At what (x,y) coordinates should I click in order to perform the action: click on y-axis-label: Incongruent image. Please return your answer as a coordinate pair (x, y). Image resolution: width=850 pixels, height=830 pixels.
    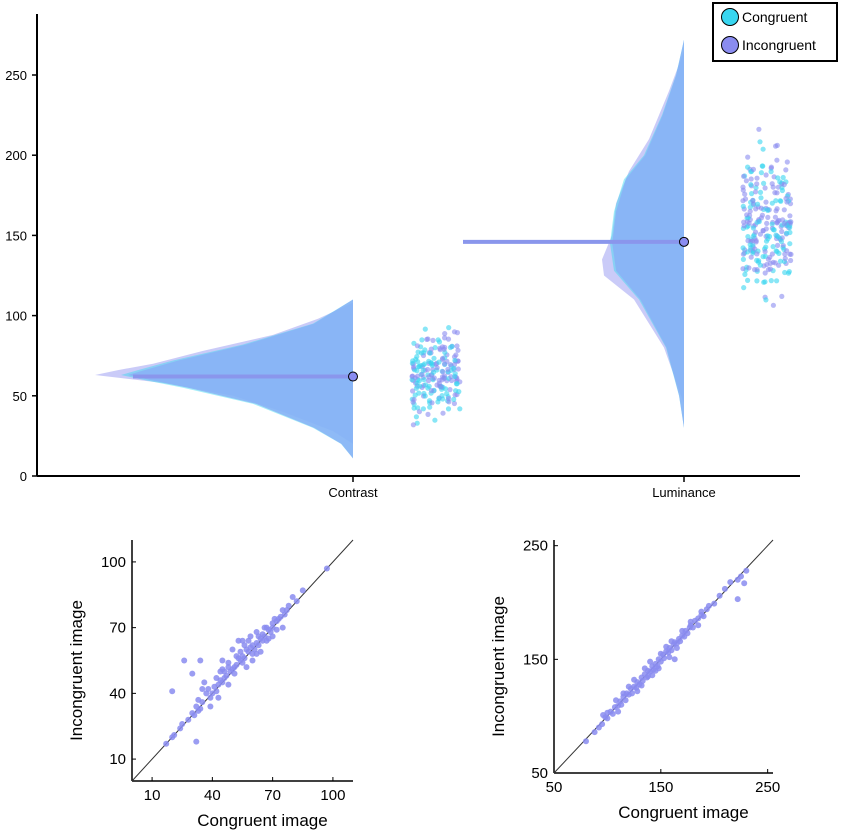
    Looking at the image, I should click on (76, 670).